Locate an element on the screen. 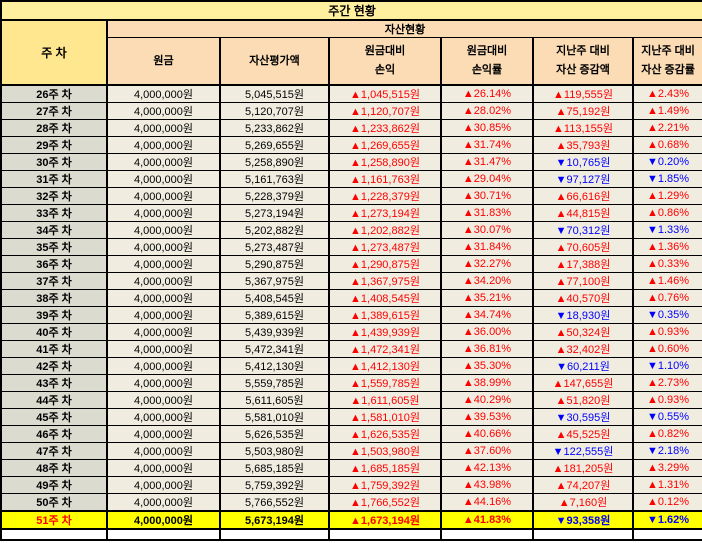 The width and height of the screenshot is (702, 543). valuation-cell: 5,202,882원 is located at coordinates (274, 230).